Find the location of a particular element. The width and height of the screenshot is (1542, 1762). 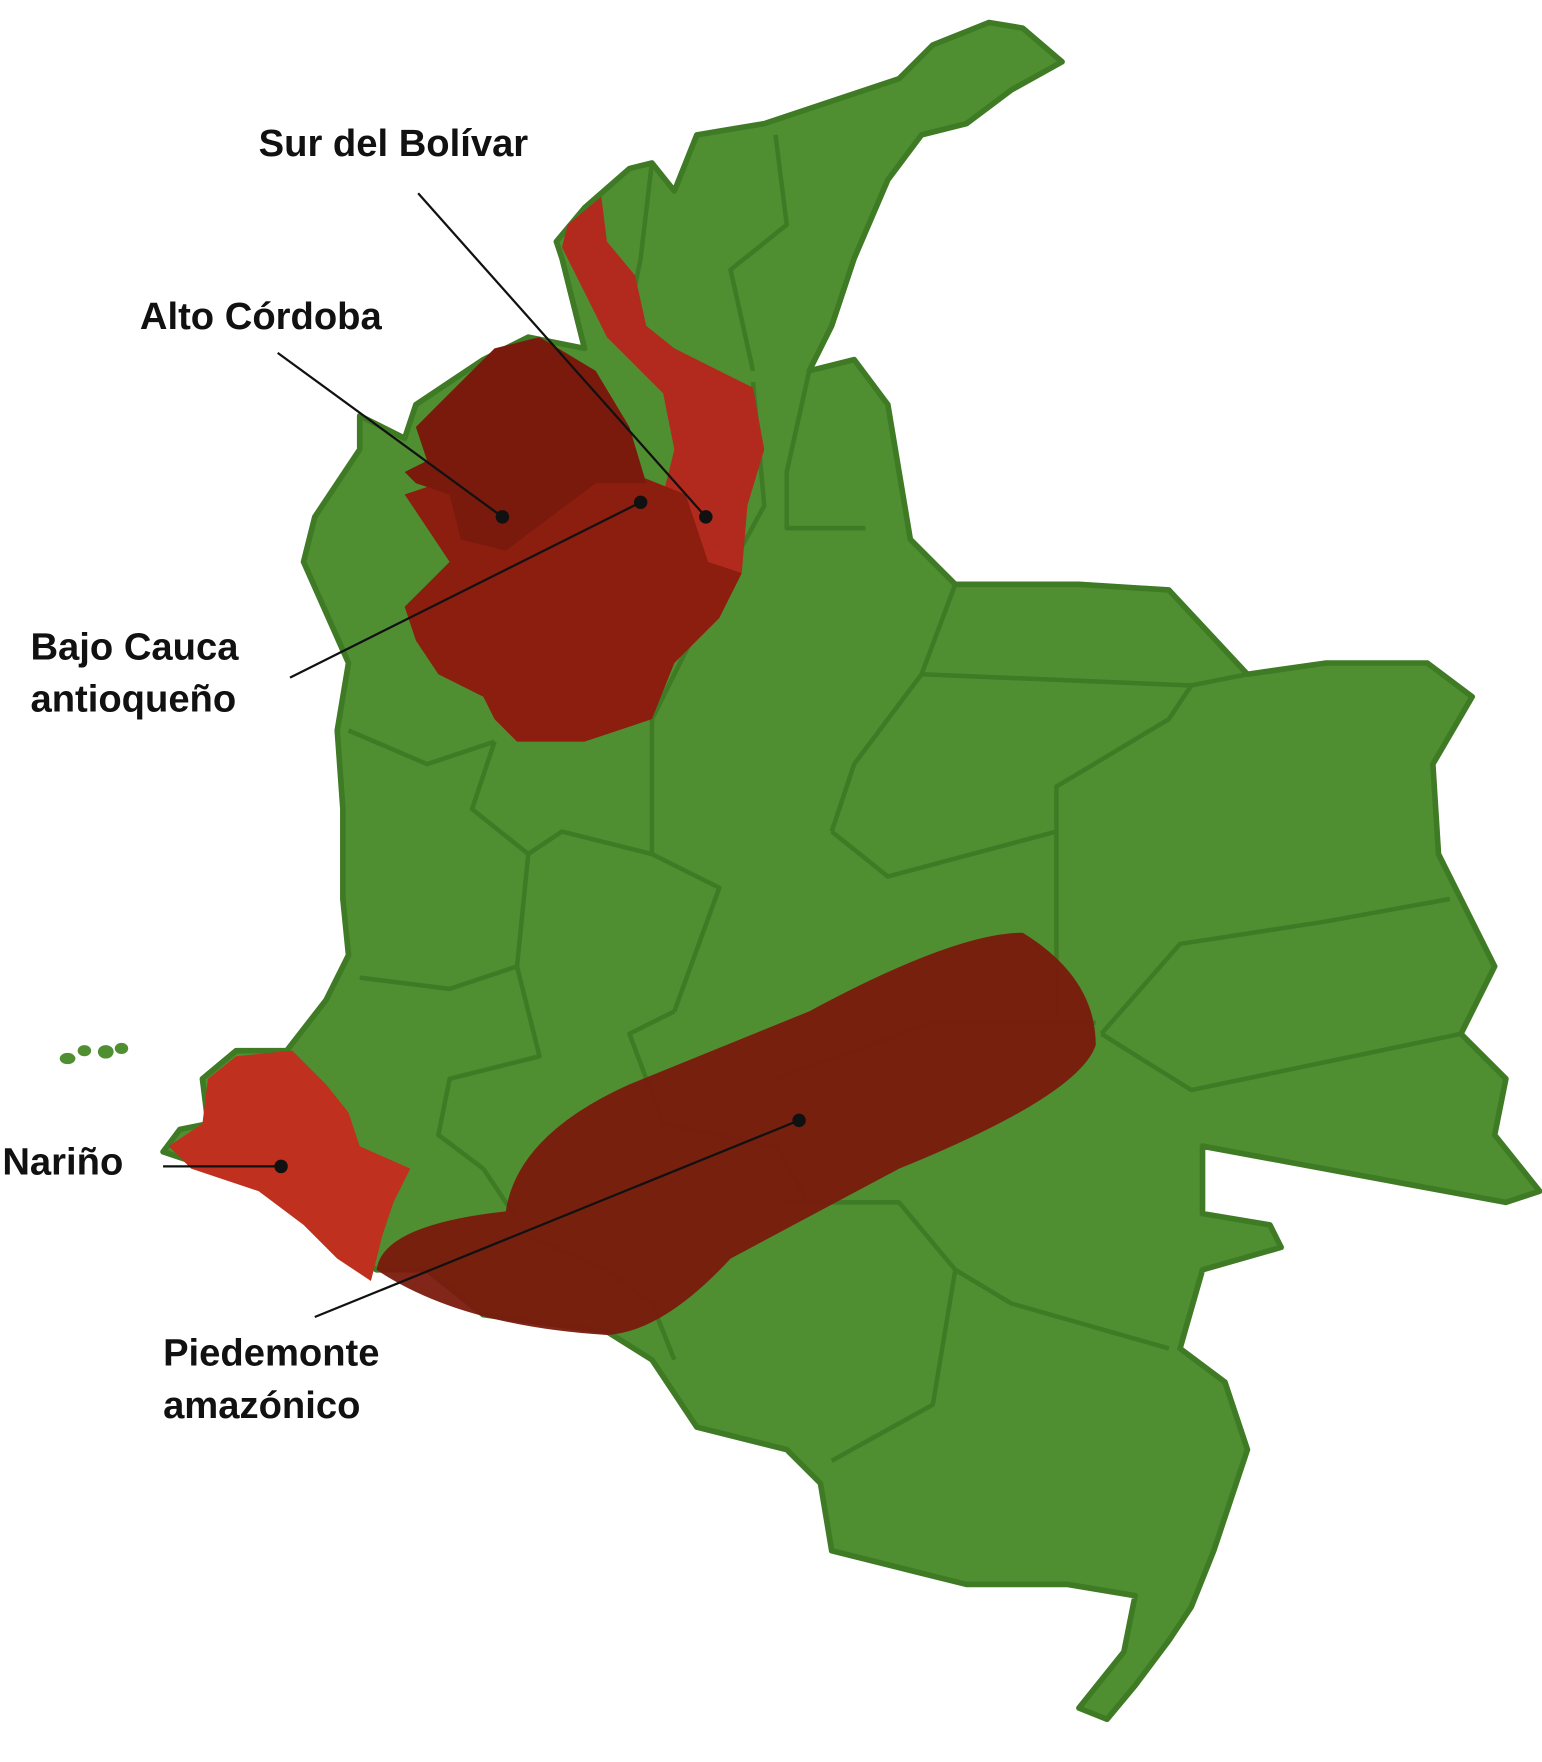

region-alto-cordoba is located at coordinates (525, 444).